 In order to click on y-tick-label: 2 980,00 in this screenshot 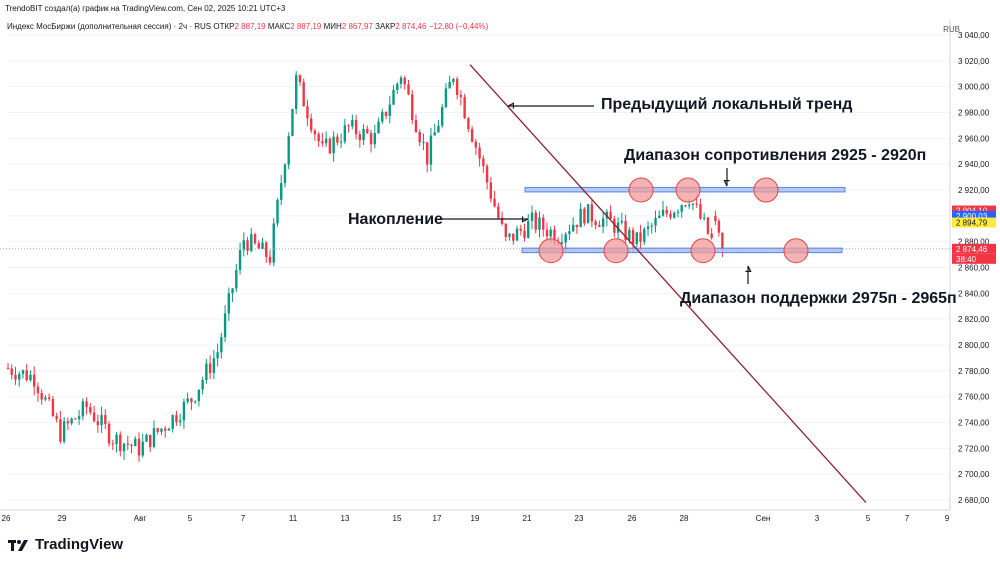, I will do `click(974, 113)`.